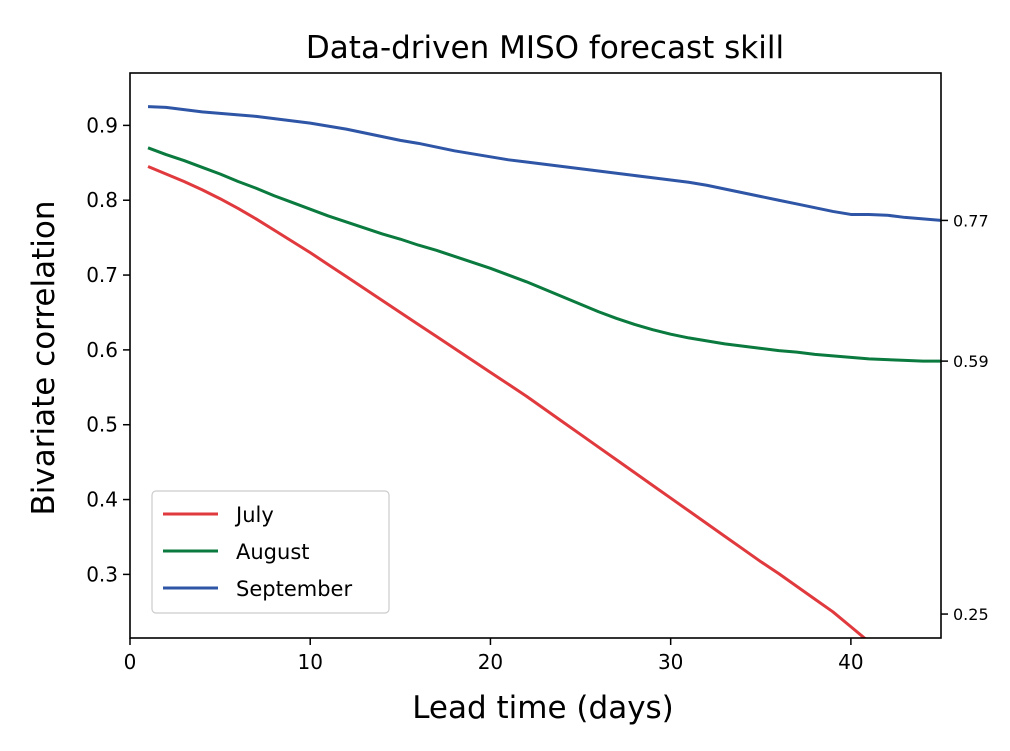 The image size is (1010, 751). What do you see at coordinates (545, 48) in the screenshot?
I see `chart-title: Data-driven MISO forecast skill` at bounding box center [545, 48].